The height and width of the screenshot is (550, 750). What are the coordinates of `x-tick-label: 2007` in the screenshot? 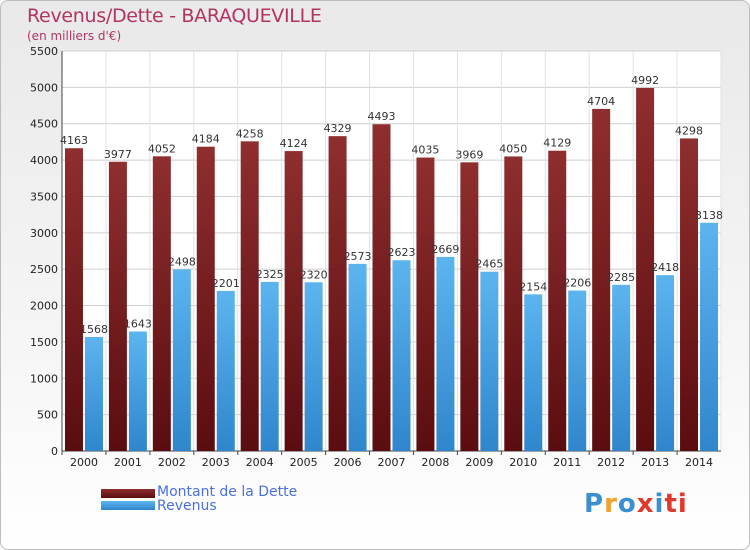 It's located at (392, 462).